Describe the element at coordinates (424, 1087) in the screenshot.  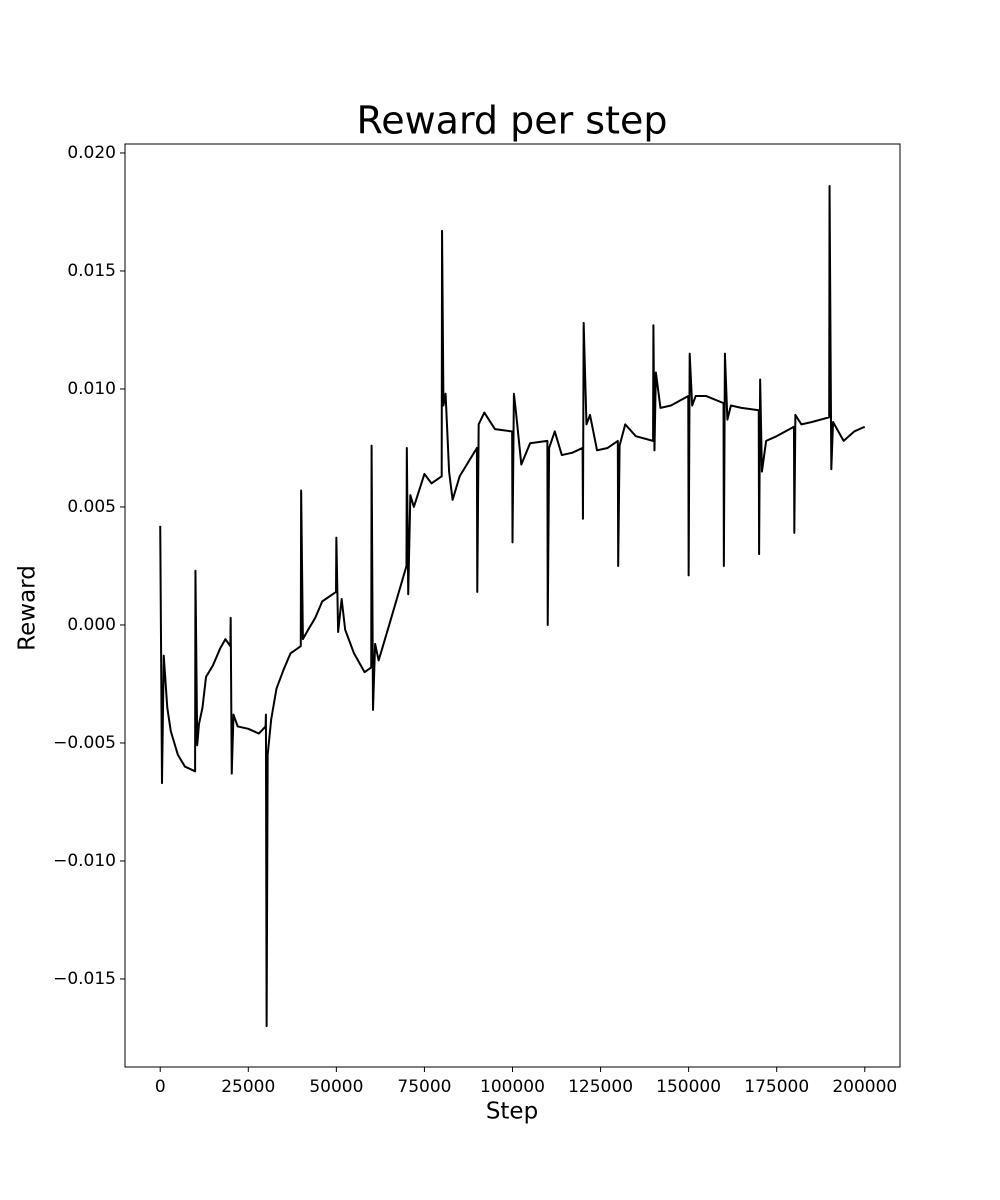
I see `x-tick-label: 75000` at that location.